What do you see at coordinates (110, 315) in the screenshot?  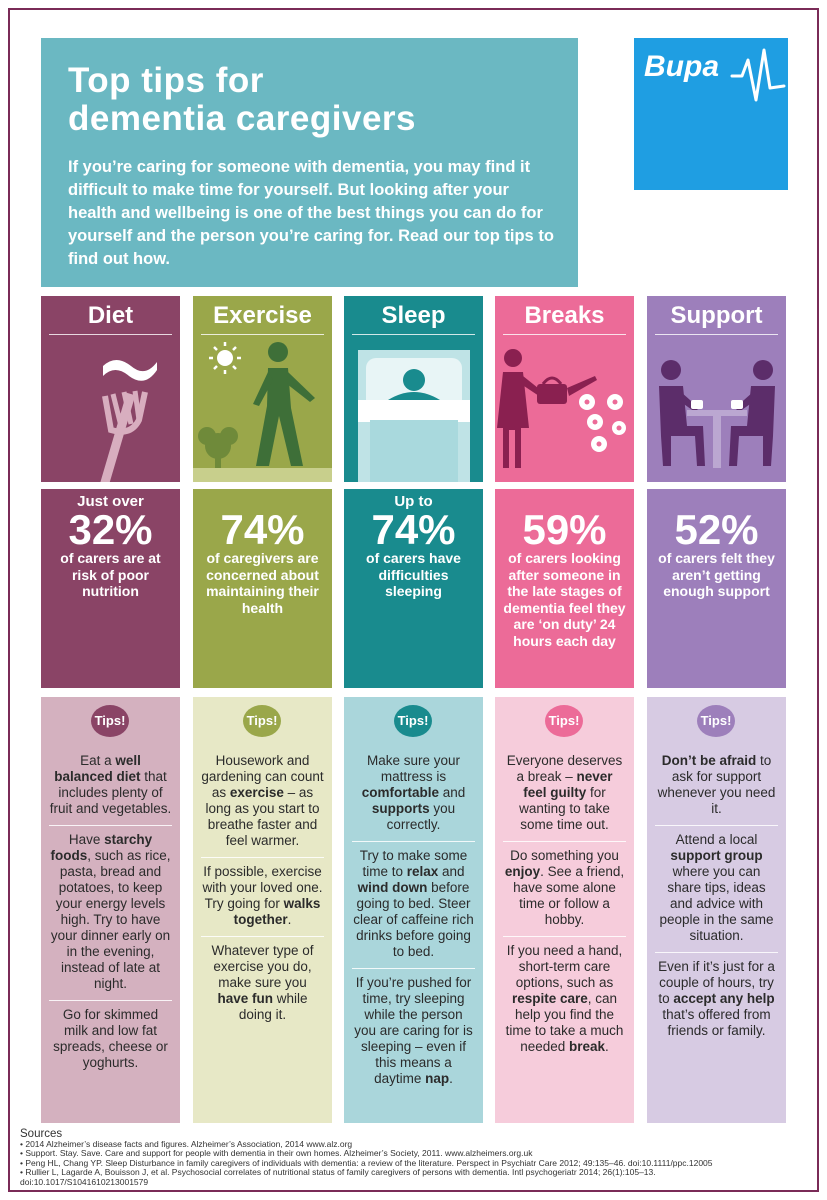 I see `diet-heading: Diet` at bounding box center [110, 315].